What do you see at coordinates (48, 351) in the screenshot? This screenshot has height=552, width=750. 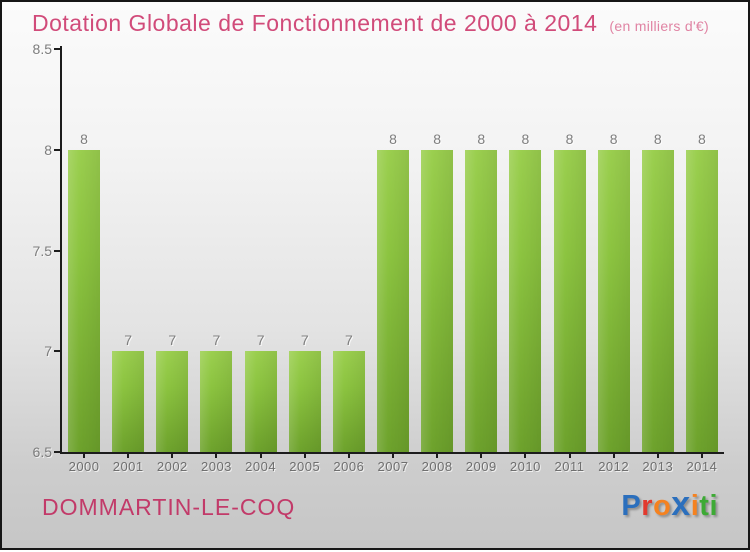 I see `y-axis-tick-label: 7` at bounding box center [48, 351].